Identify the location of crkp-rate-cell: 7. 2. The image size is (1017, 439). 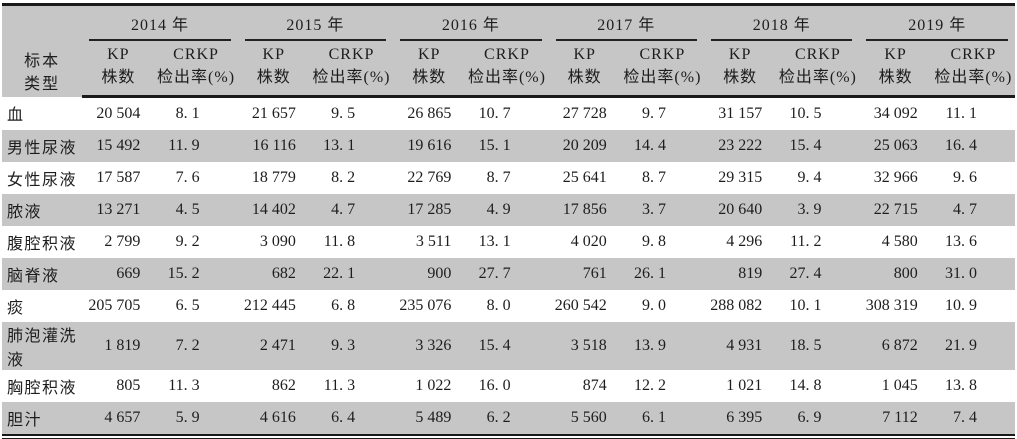
(187, 345).